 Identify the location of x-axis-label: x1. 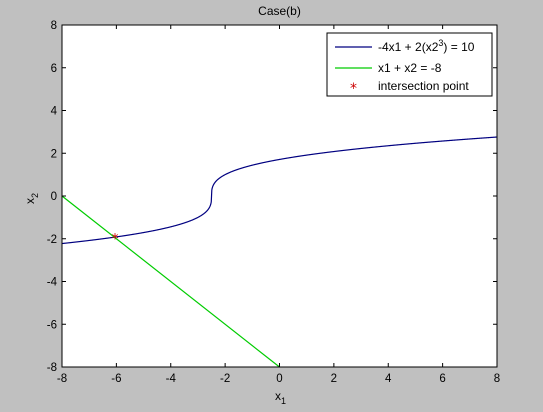
(280, 397).